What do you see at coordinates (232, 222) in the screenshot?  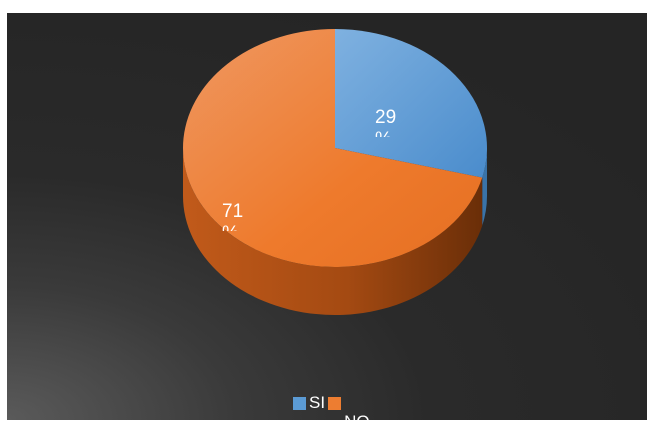 I see `data-label-no: 71%` at bounding box center [232, 222].